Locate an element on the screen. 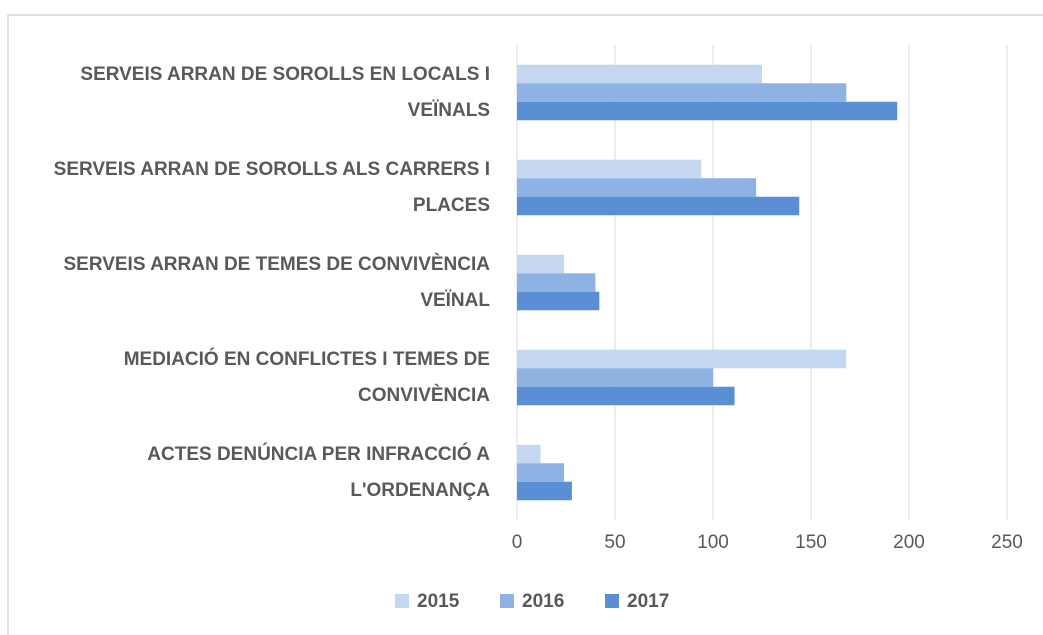 This screenshot has height=635, width=1043. x-tick-label: 250 is located at coordinates (1007, 542).